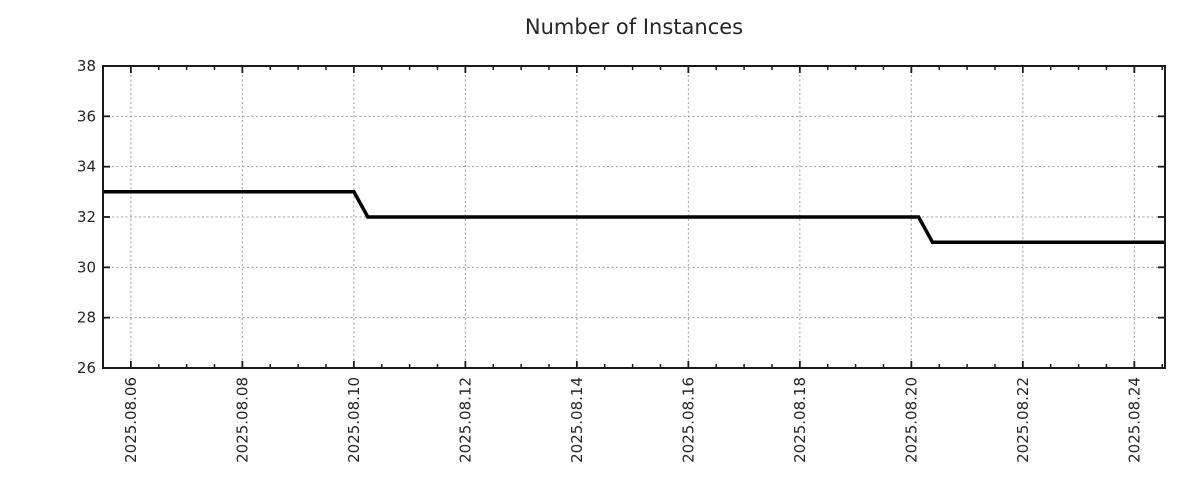  Describe the element at coordinates (131, 420) in the screenshot. I see `x-tick-label: 2025.08.06` at that location.